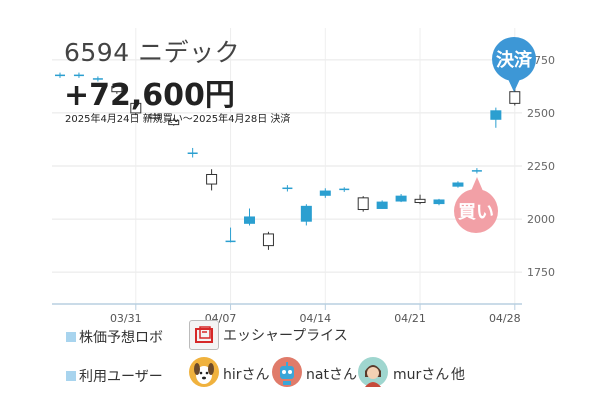  Describe the element at coordinates (505, 318) in the screenshot. I see `x-tick-label: 04/28` at that location.